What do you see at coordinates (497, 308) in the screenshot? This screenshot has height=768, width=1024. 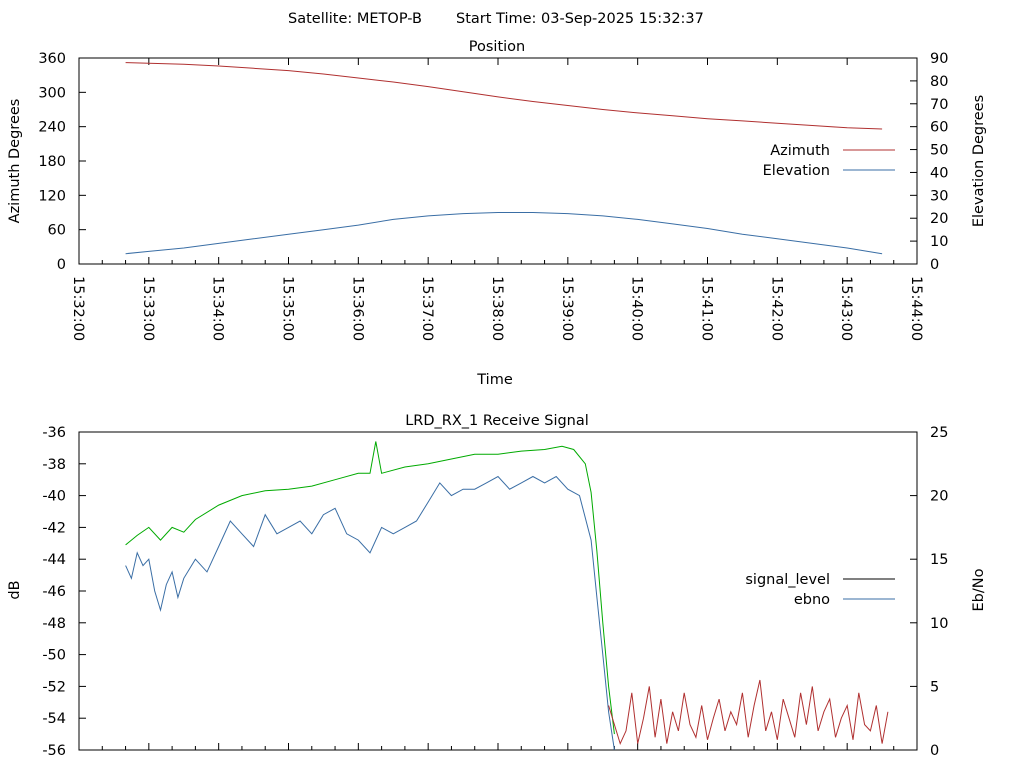 I see `x-tick-label: 15:38:00` at bounding box center [497, 308].